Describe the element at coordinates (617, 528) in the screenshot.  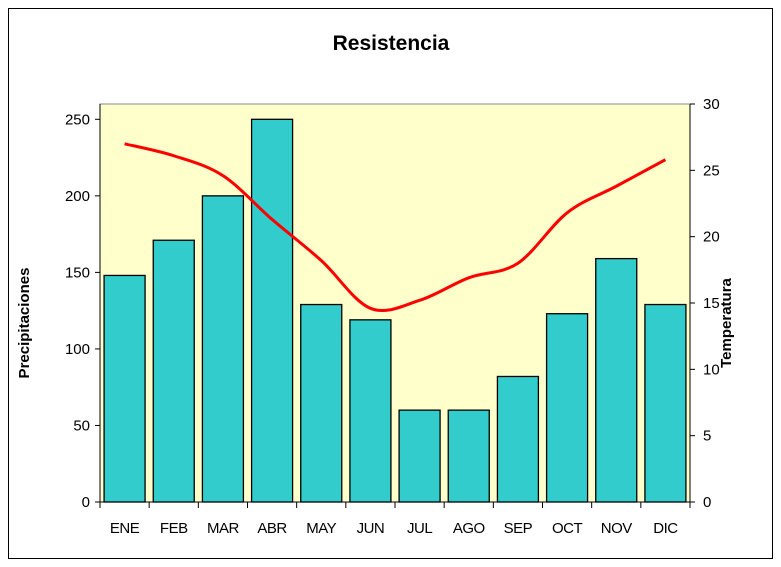
I see `x-tick-label: NOV` at that location.